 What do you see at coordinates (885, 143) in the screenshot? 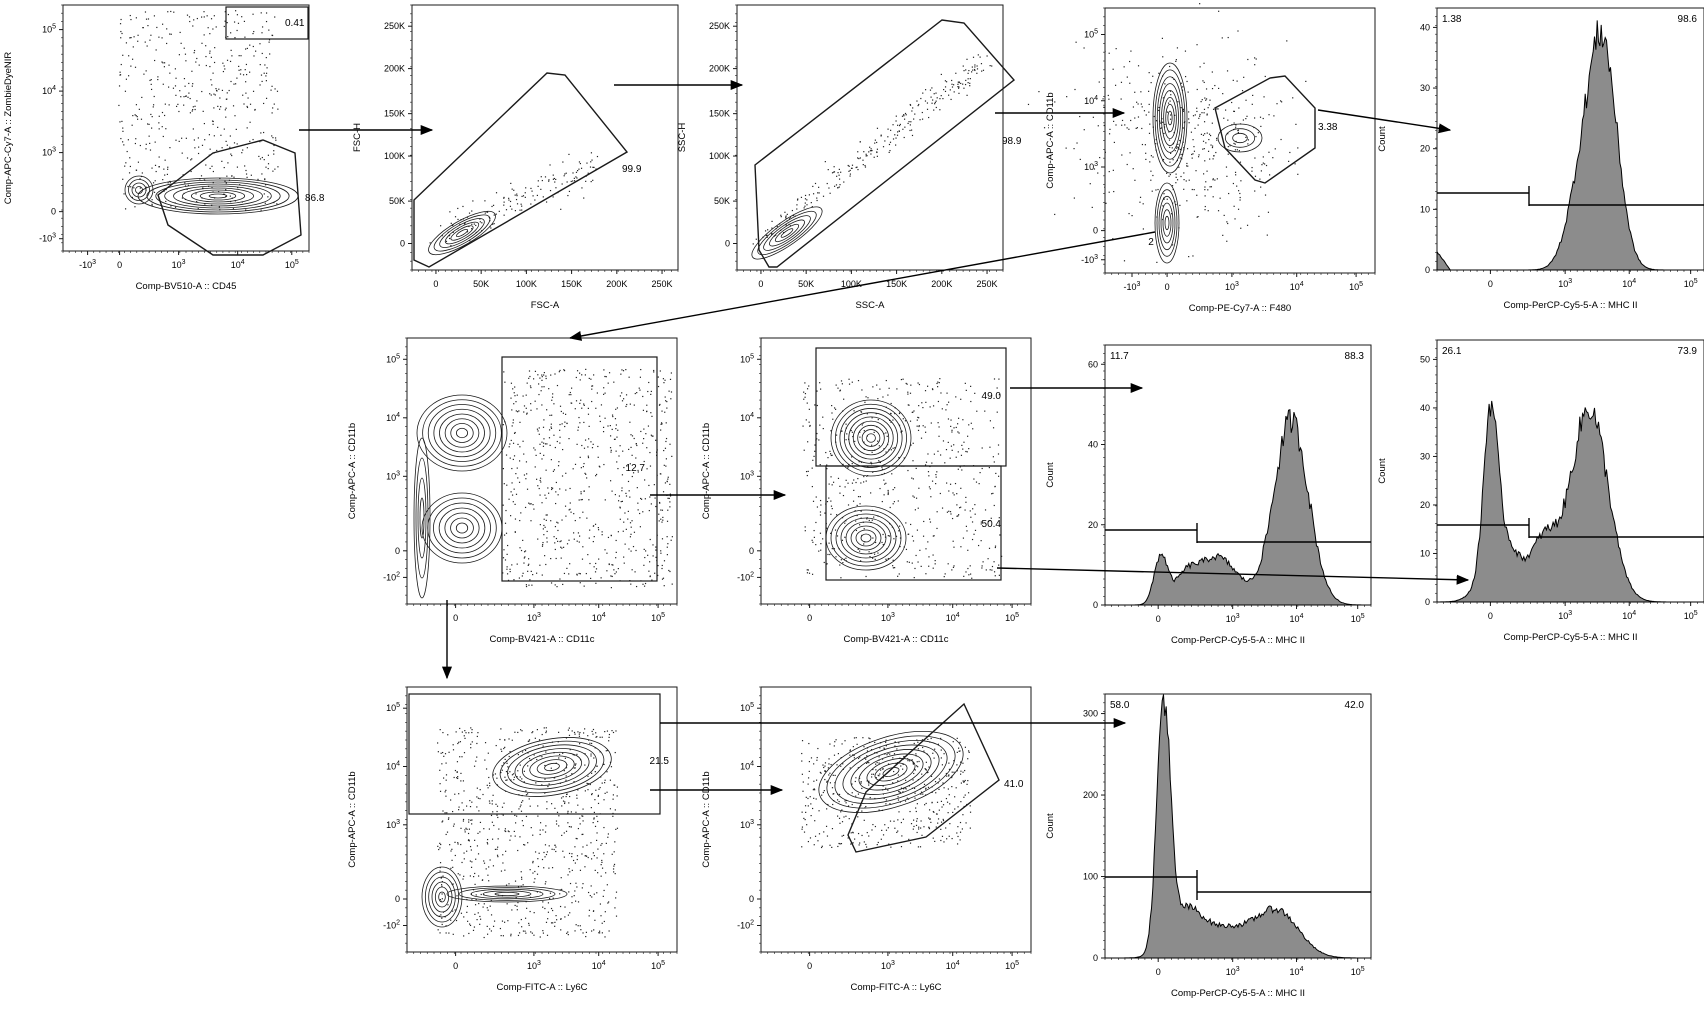
I see `gate-polygon` at bounding box center [885, 143].